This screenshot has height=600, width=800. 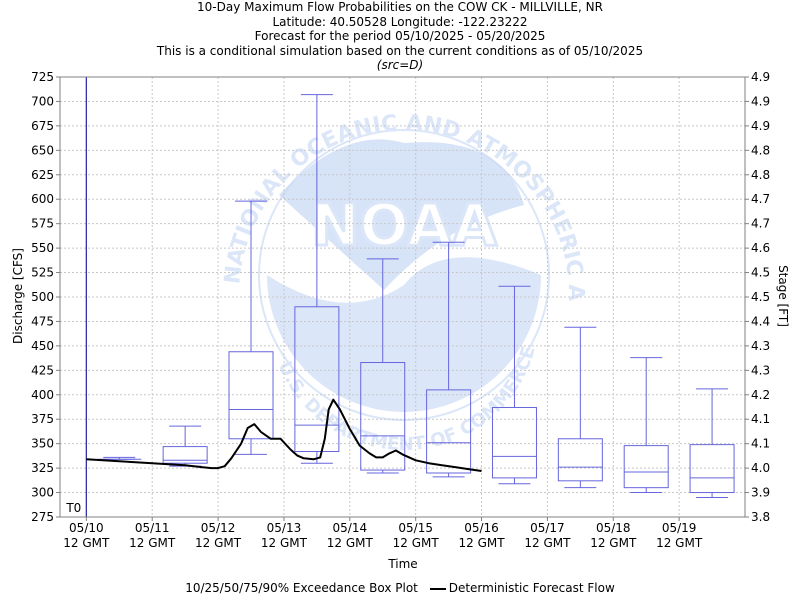 I want to click on legend-line-swatch, so click(x=437, y=588).